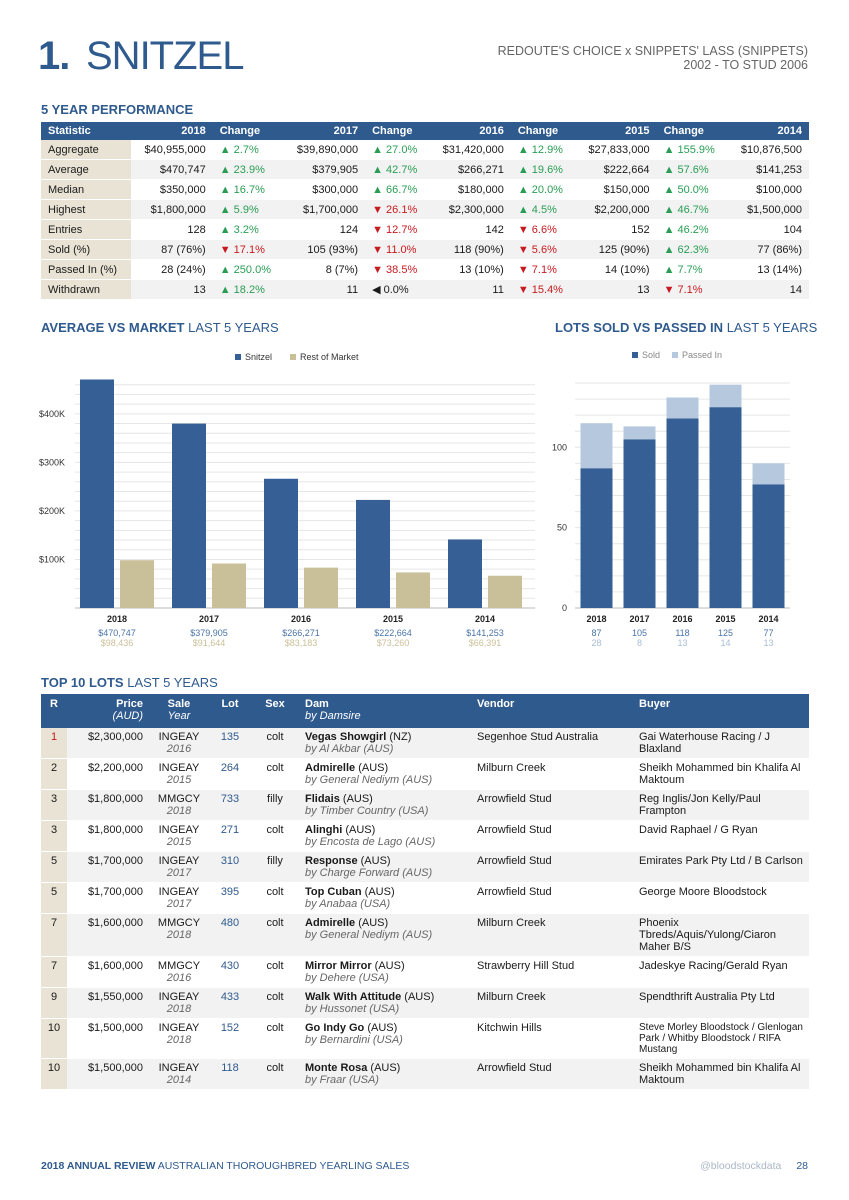  What do you see at coordinates (336, 1068) in the screenshot?
I see `dam-name: Monte Rosa` at bounding box center [336, 1068].